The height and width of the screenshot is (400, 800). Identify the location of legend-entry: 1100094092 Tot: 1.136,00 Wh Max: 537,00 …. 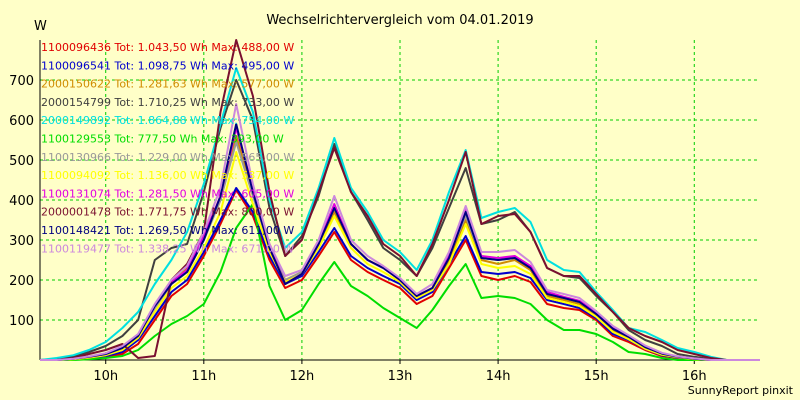
(167, 175).